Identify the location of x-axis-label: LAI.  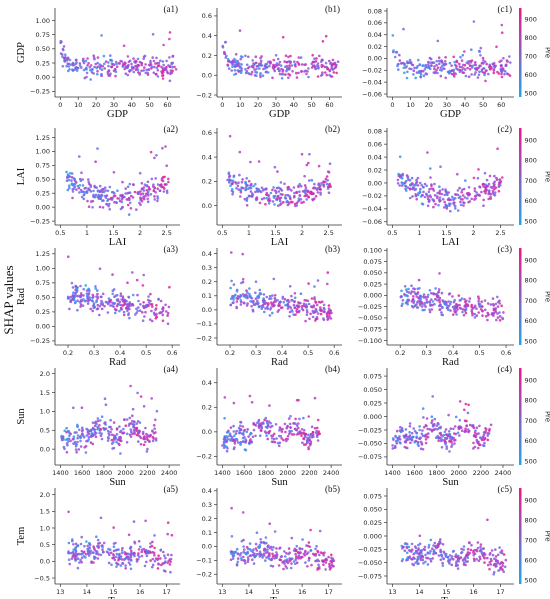
(118, 242).